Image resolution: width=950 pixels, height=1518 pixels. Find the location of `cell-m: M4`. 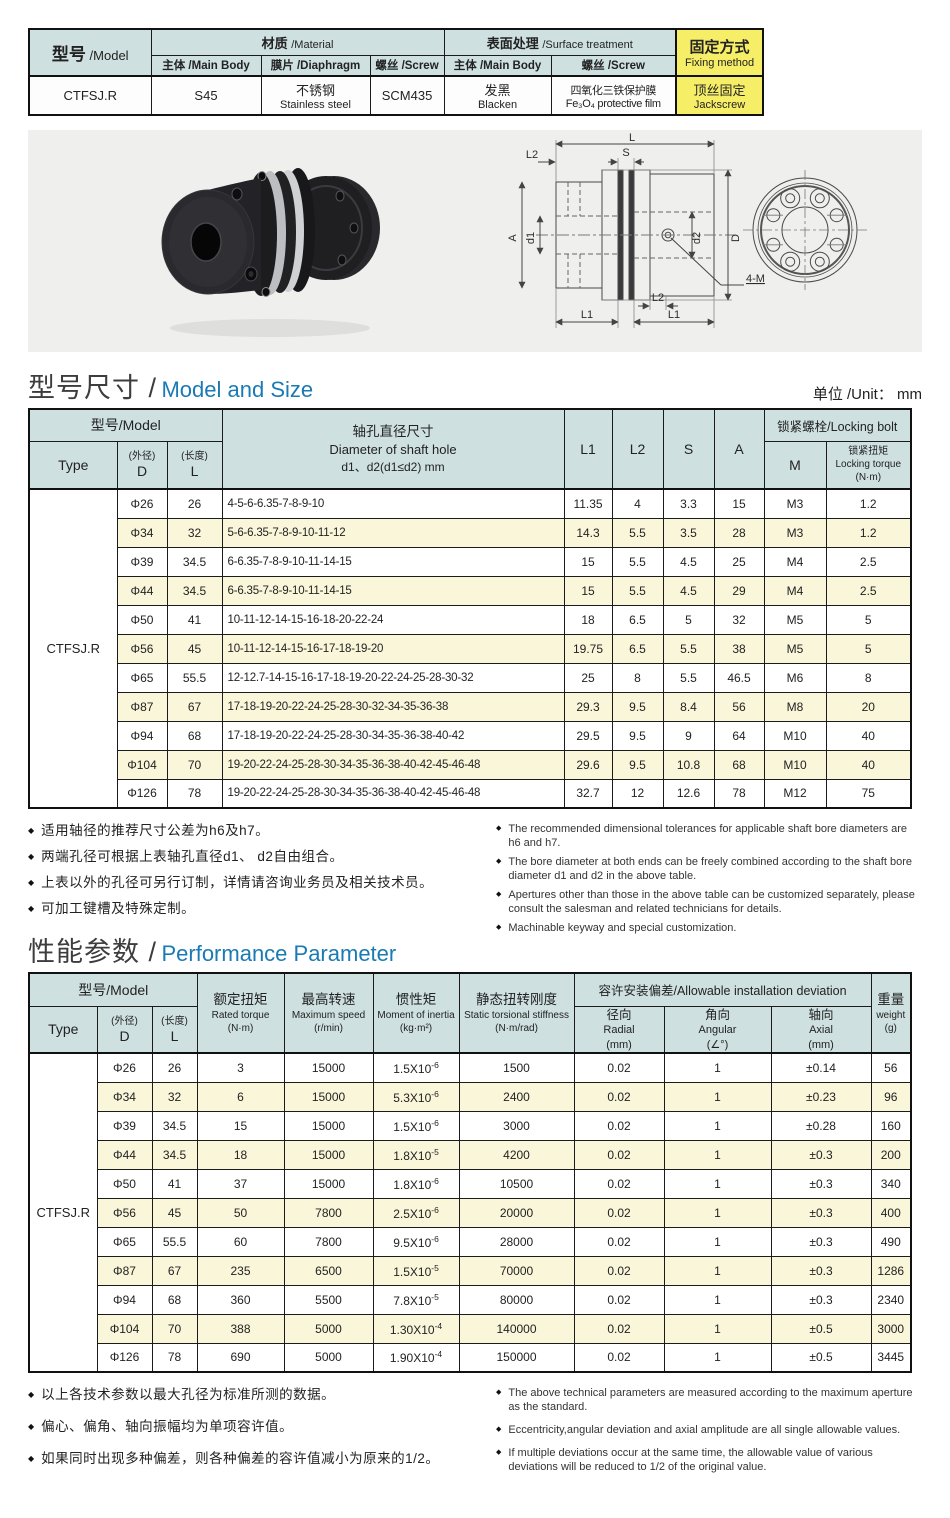

cell-m: M4 is located at coordinates (795, 590).